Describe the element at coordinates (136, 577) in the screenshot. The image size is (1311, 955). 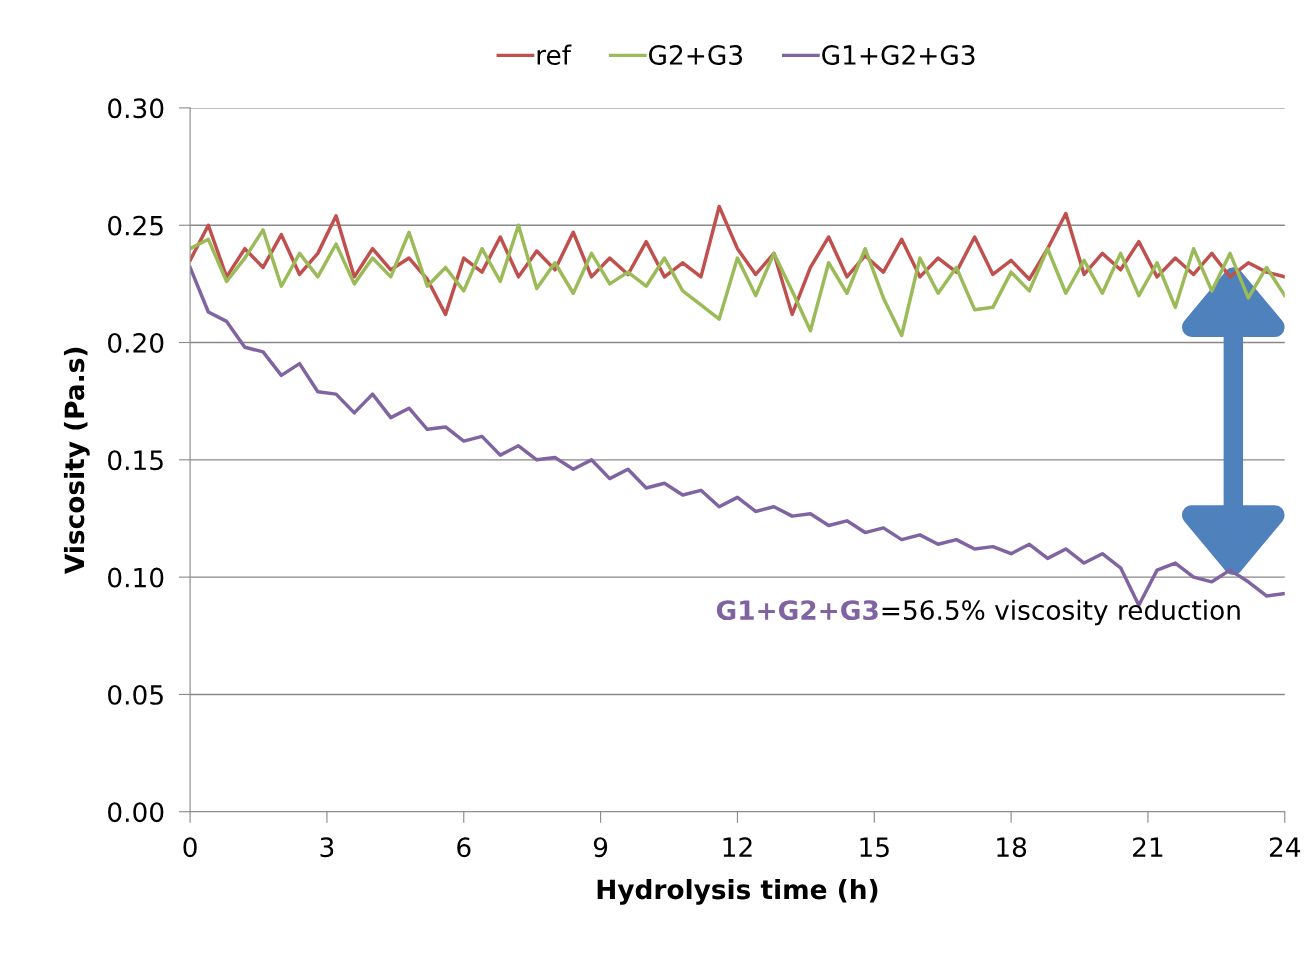
I see `y-tick-label: 0.10` at that location.